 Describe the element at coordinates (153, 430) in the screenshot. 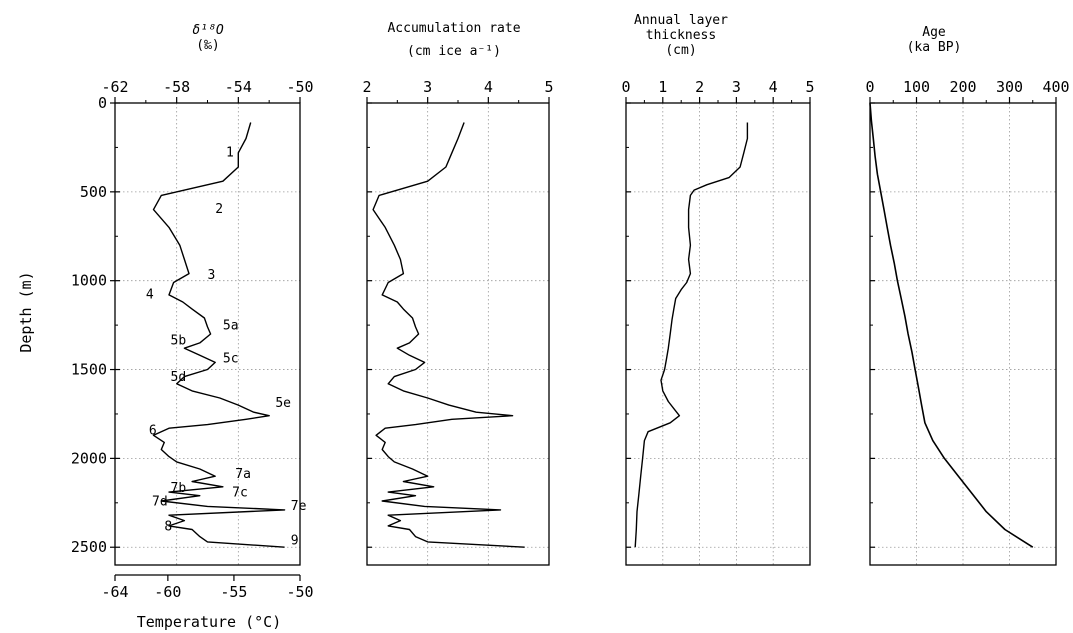

I see `stage-label-6: 6` at that location.